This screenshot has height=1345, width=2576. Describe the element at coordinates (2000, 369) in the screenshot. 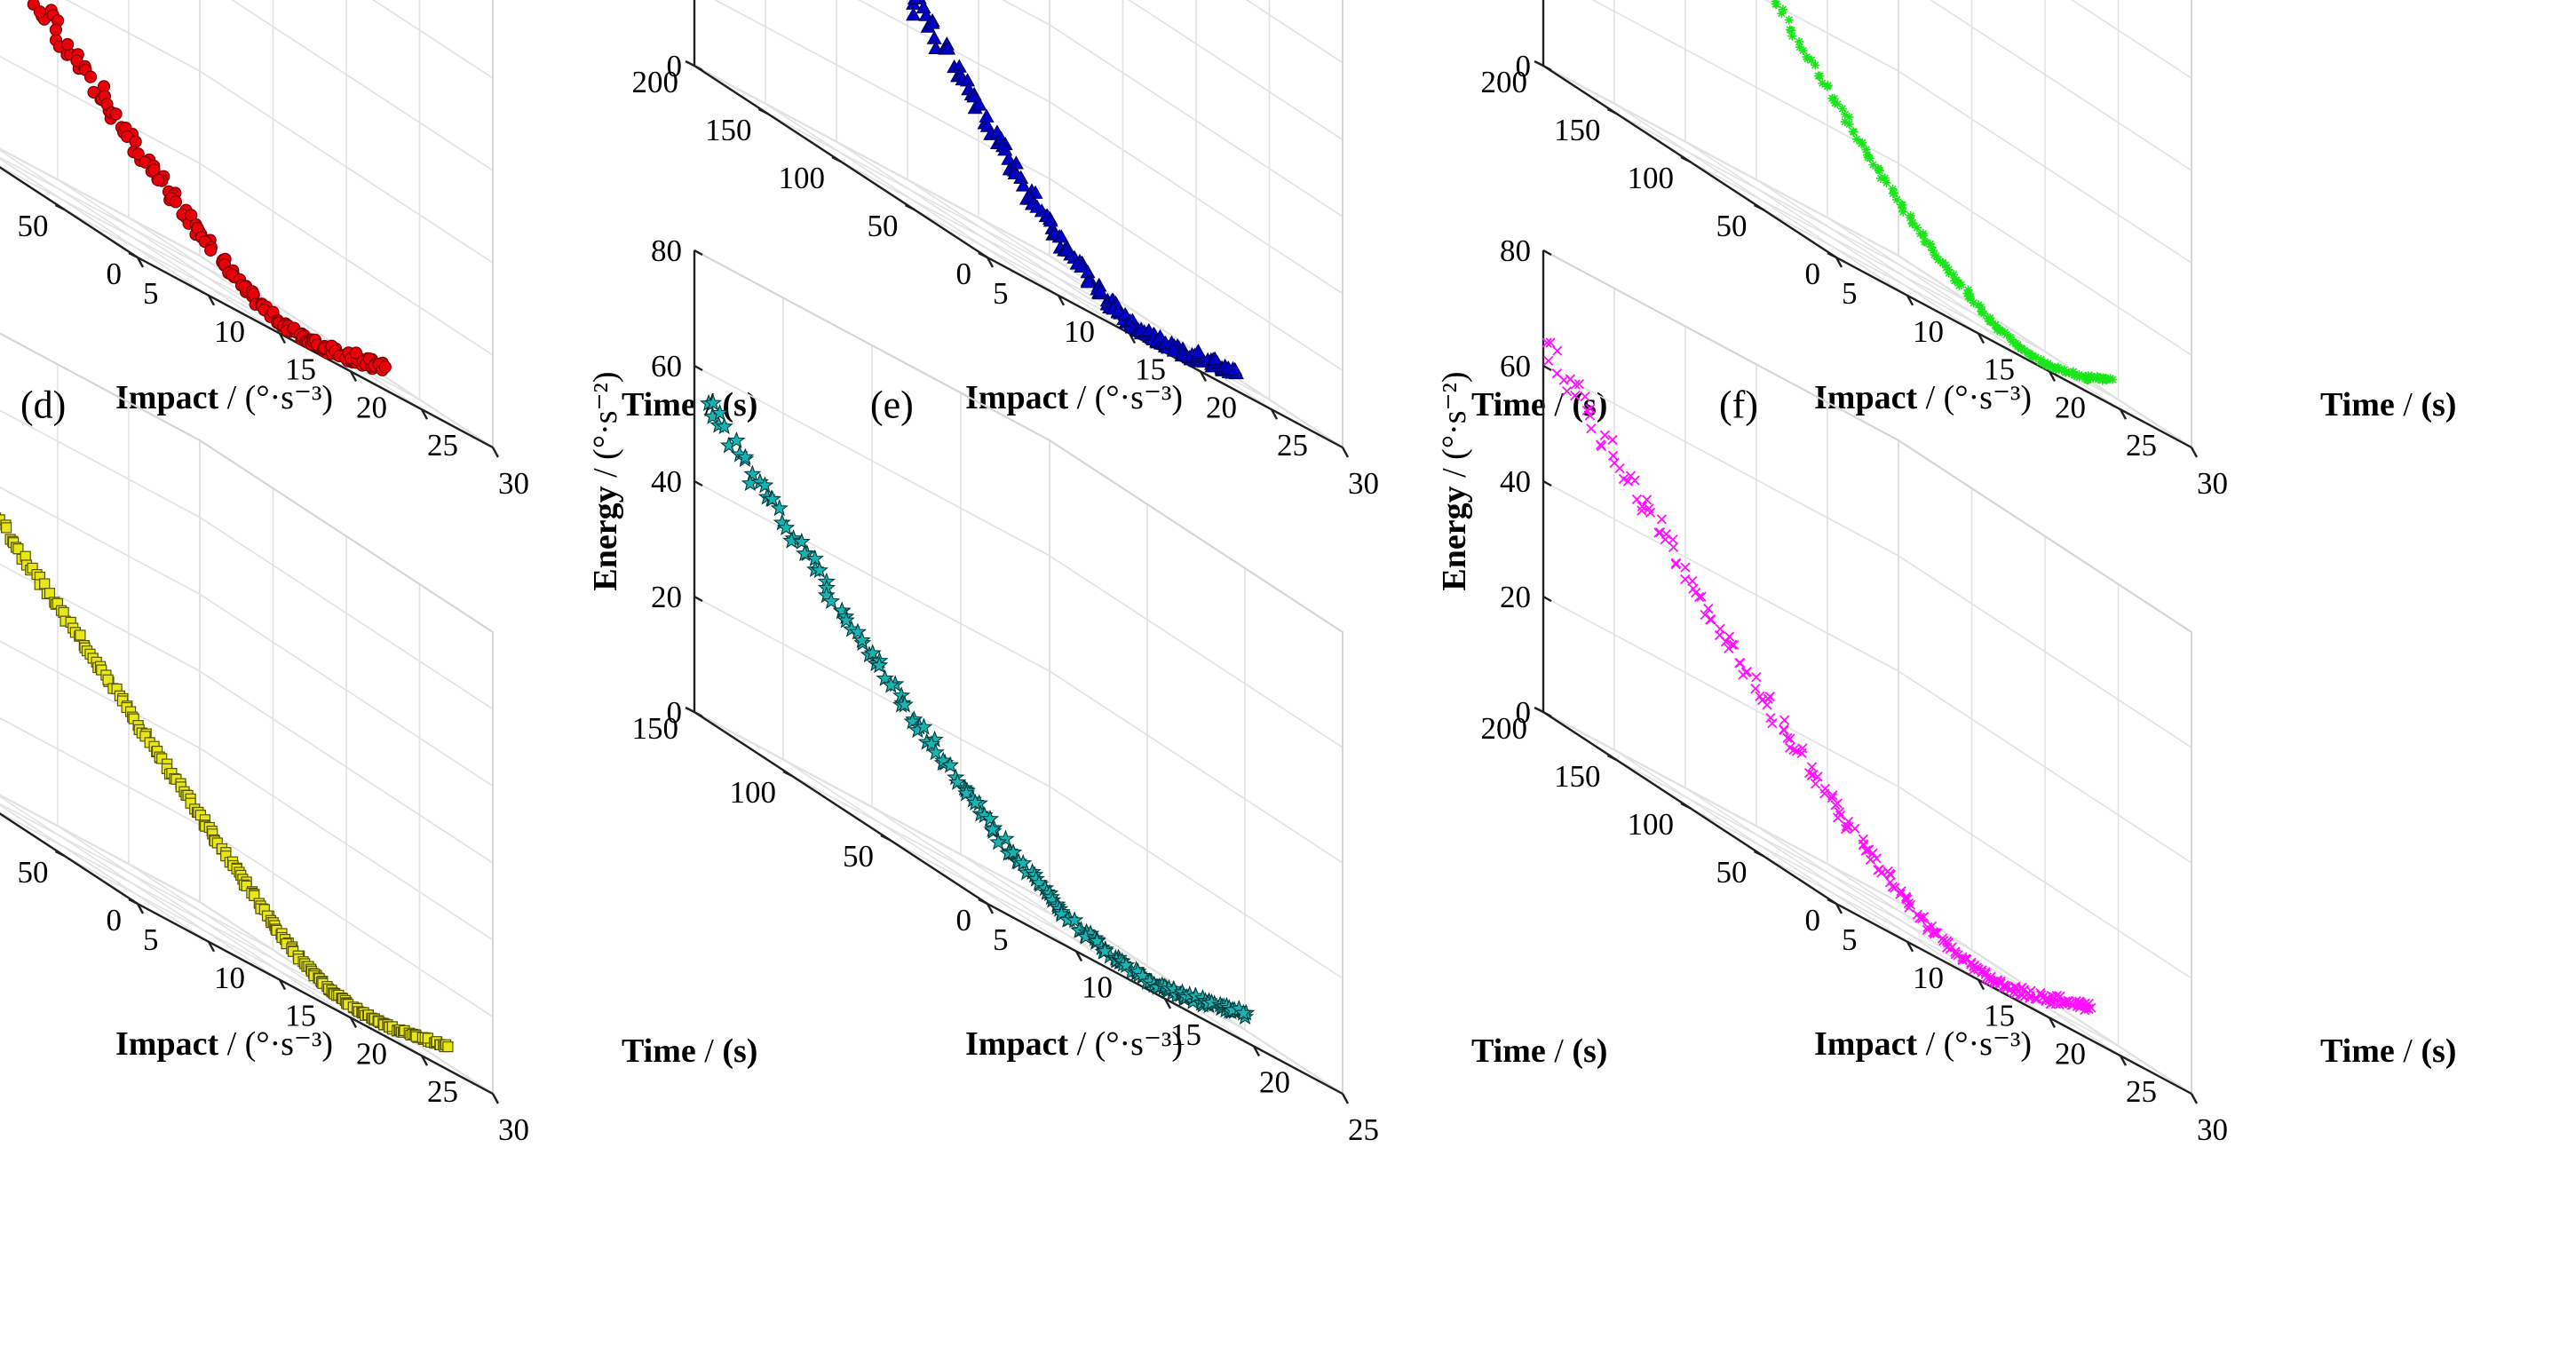

I see `x-tick-label: 15` at that location.